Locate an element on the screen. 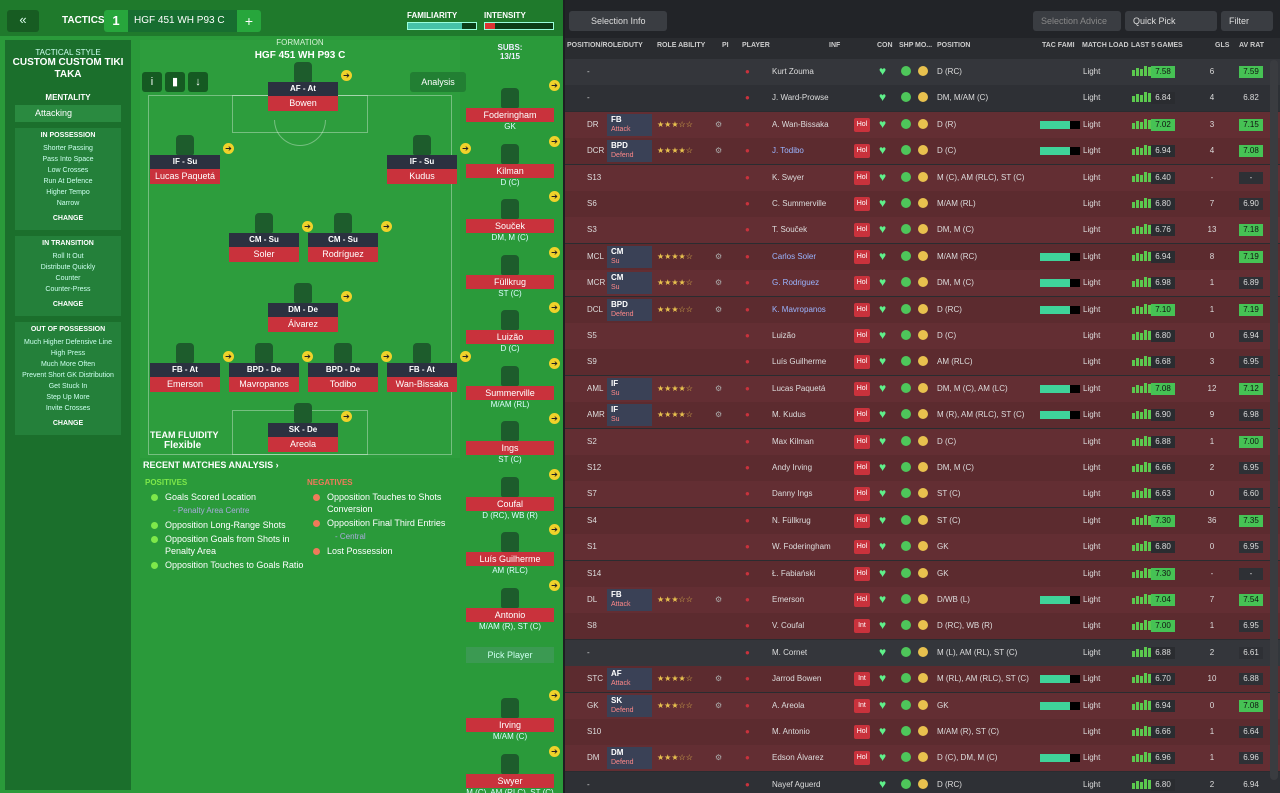 Image resolution: width=1280 pixels, height=793 pixels. player-name: N. Füllkrug is located at coordinates (791, 520).